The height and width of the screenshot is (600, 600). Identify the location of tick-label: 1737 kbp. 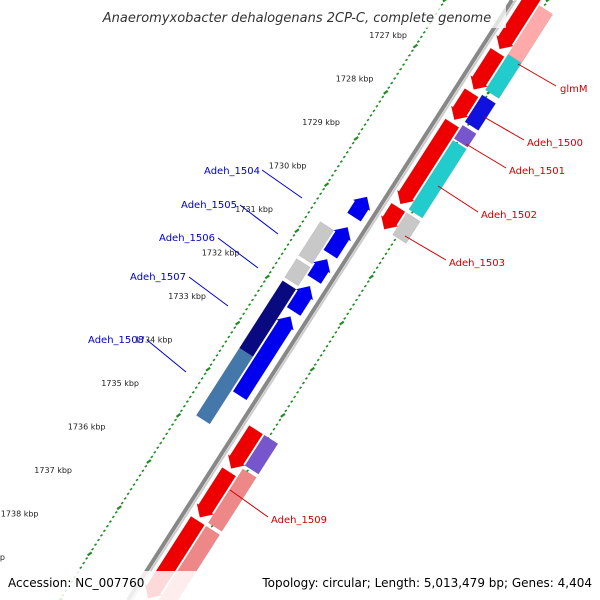
(53, 470).